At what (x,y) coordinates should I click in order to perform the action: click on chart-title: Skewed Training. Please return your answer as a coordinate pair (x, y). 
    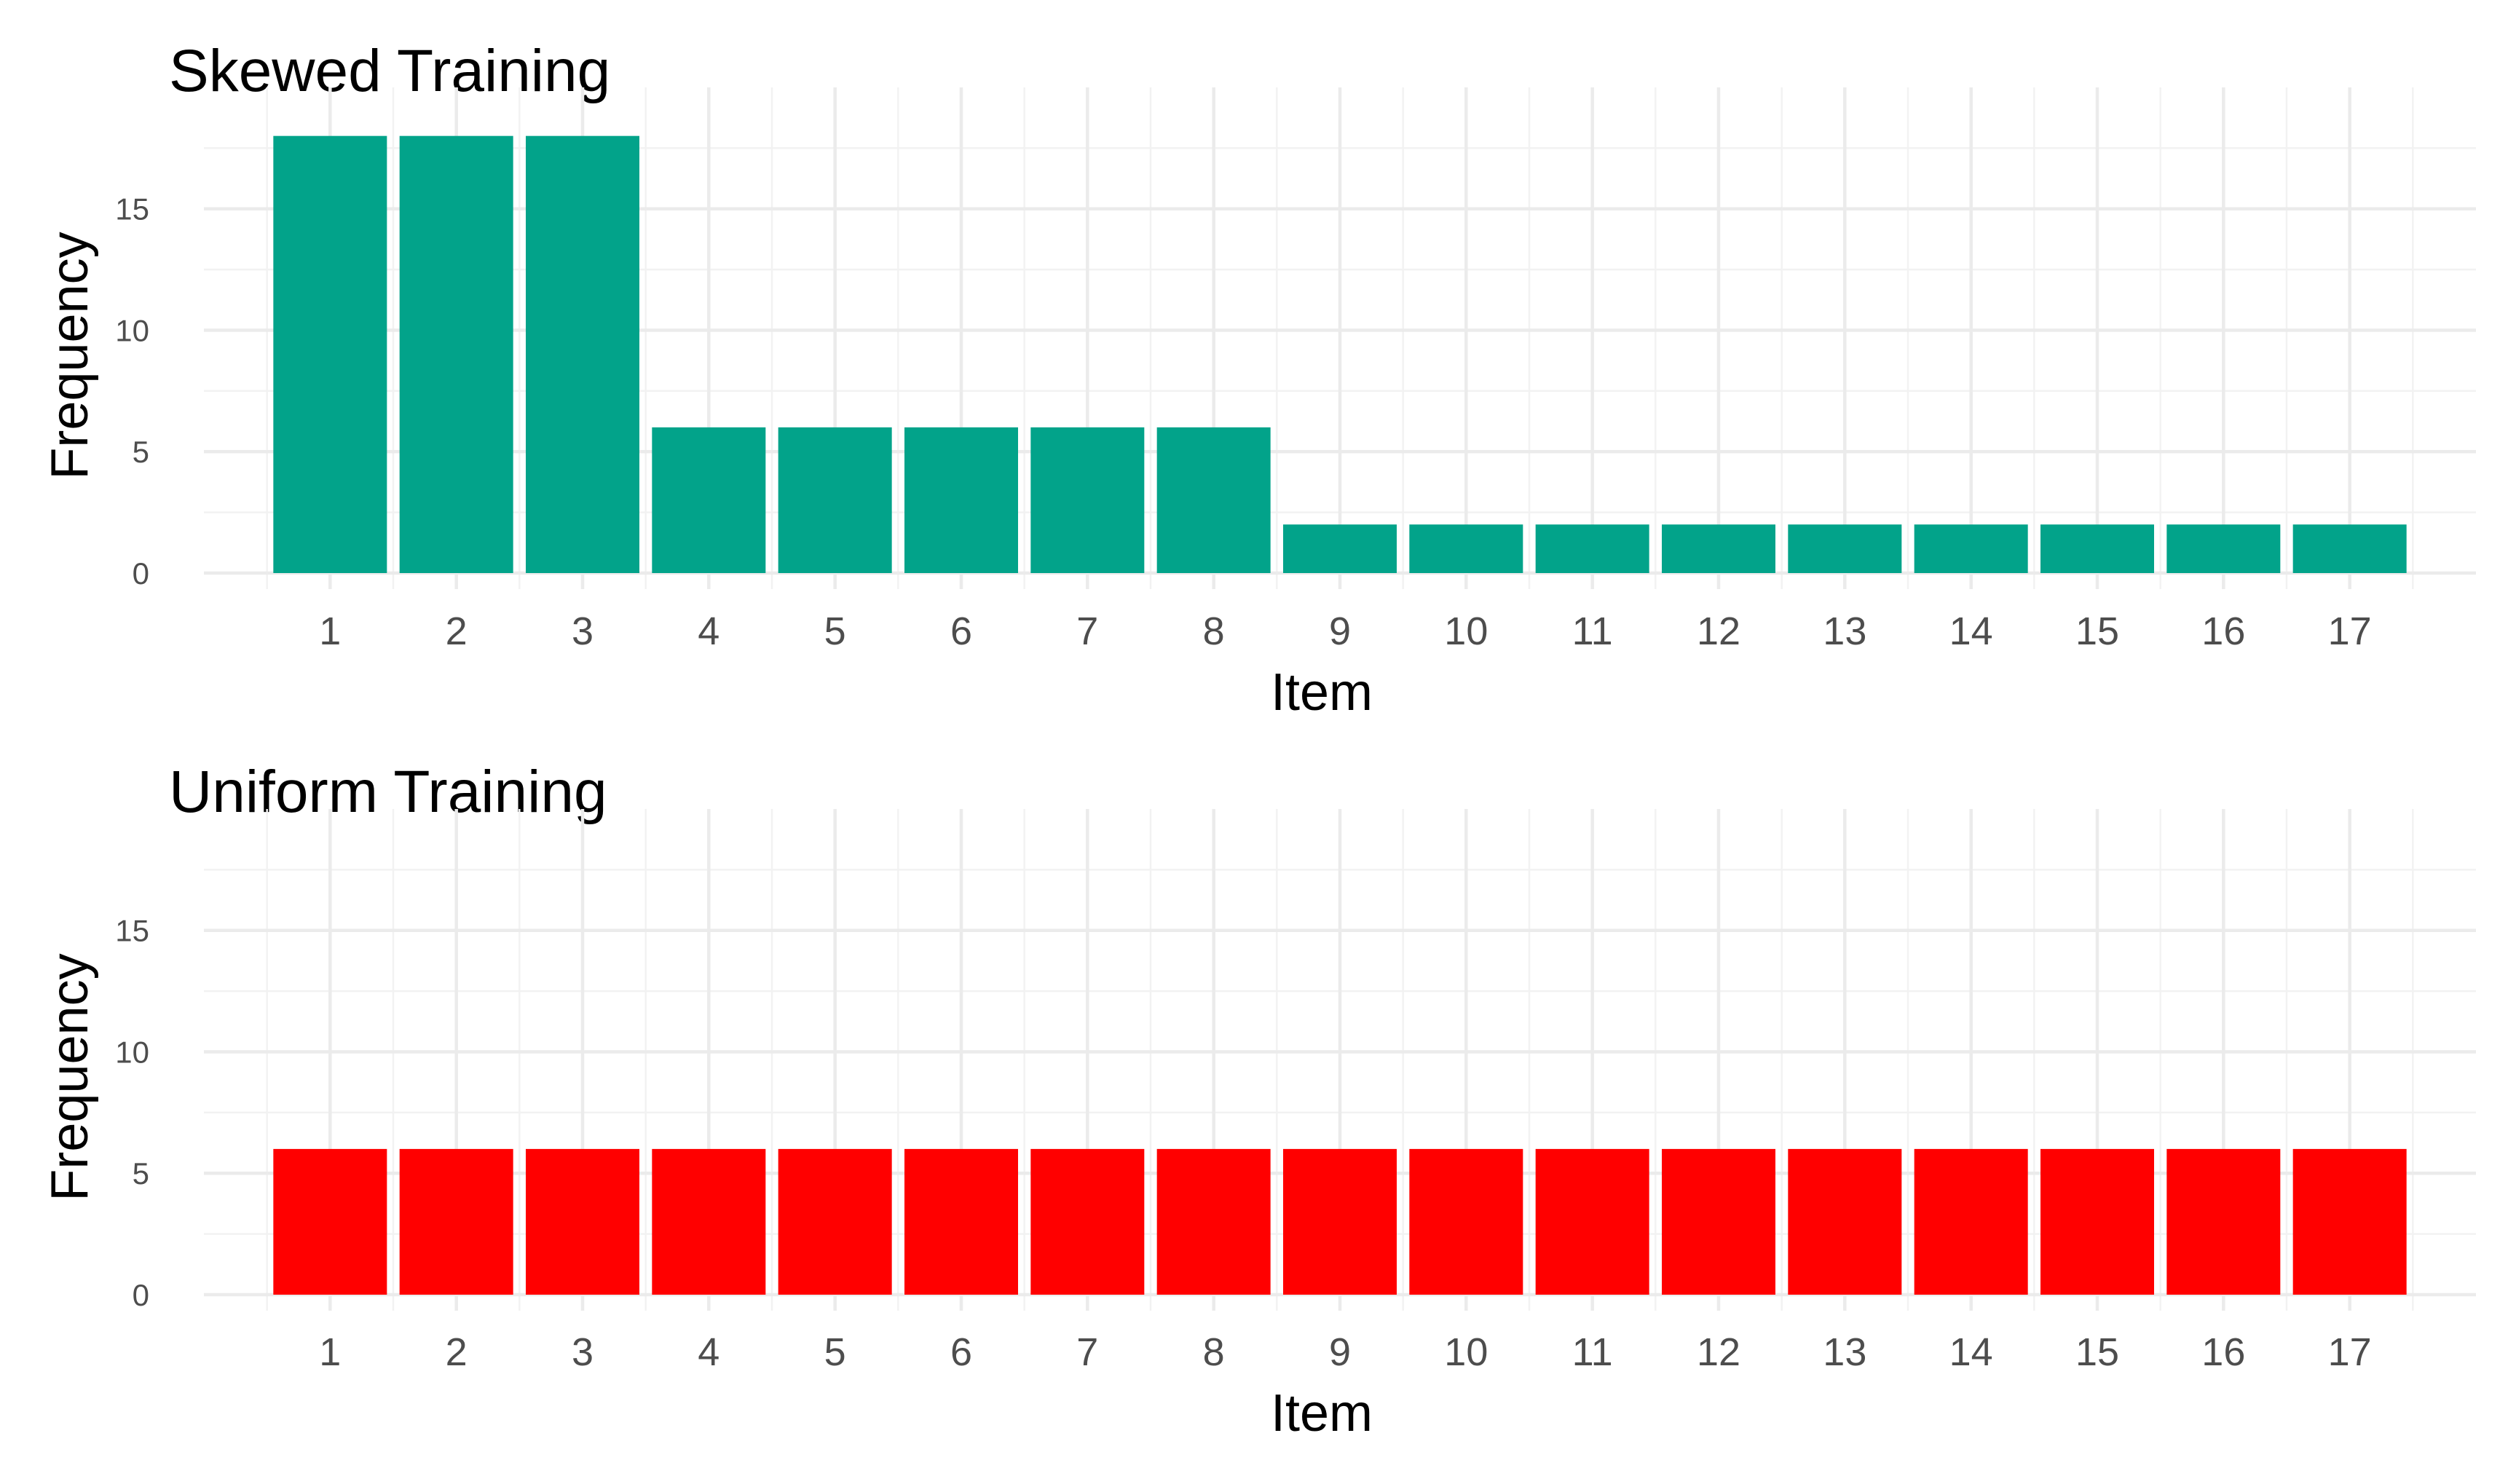
    Looking at the image, I should click on (389, 71).